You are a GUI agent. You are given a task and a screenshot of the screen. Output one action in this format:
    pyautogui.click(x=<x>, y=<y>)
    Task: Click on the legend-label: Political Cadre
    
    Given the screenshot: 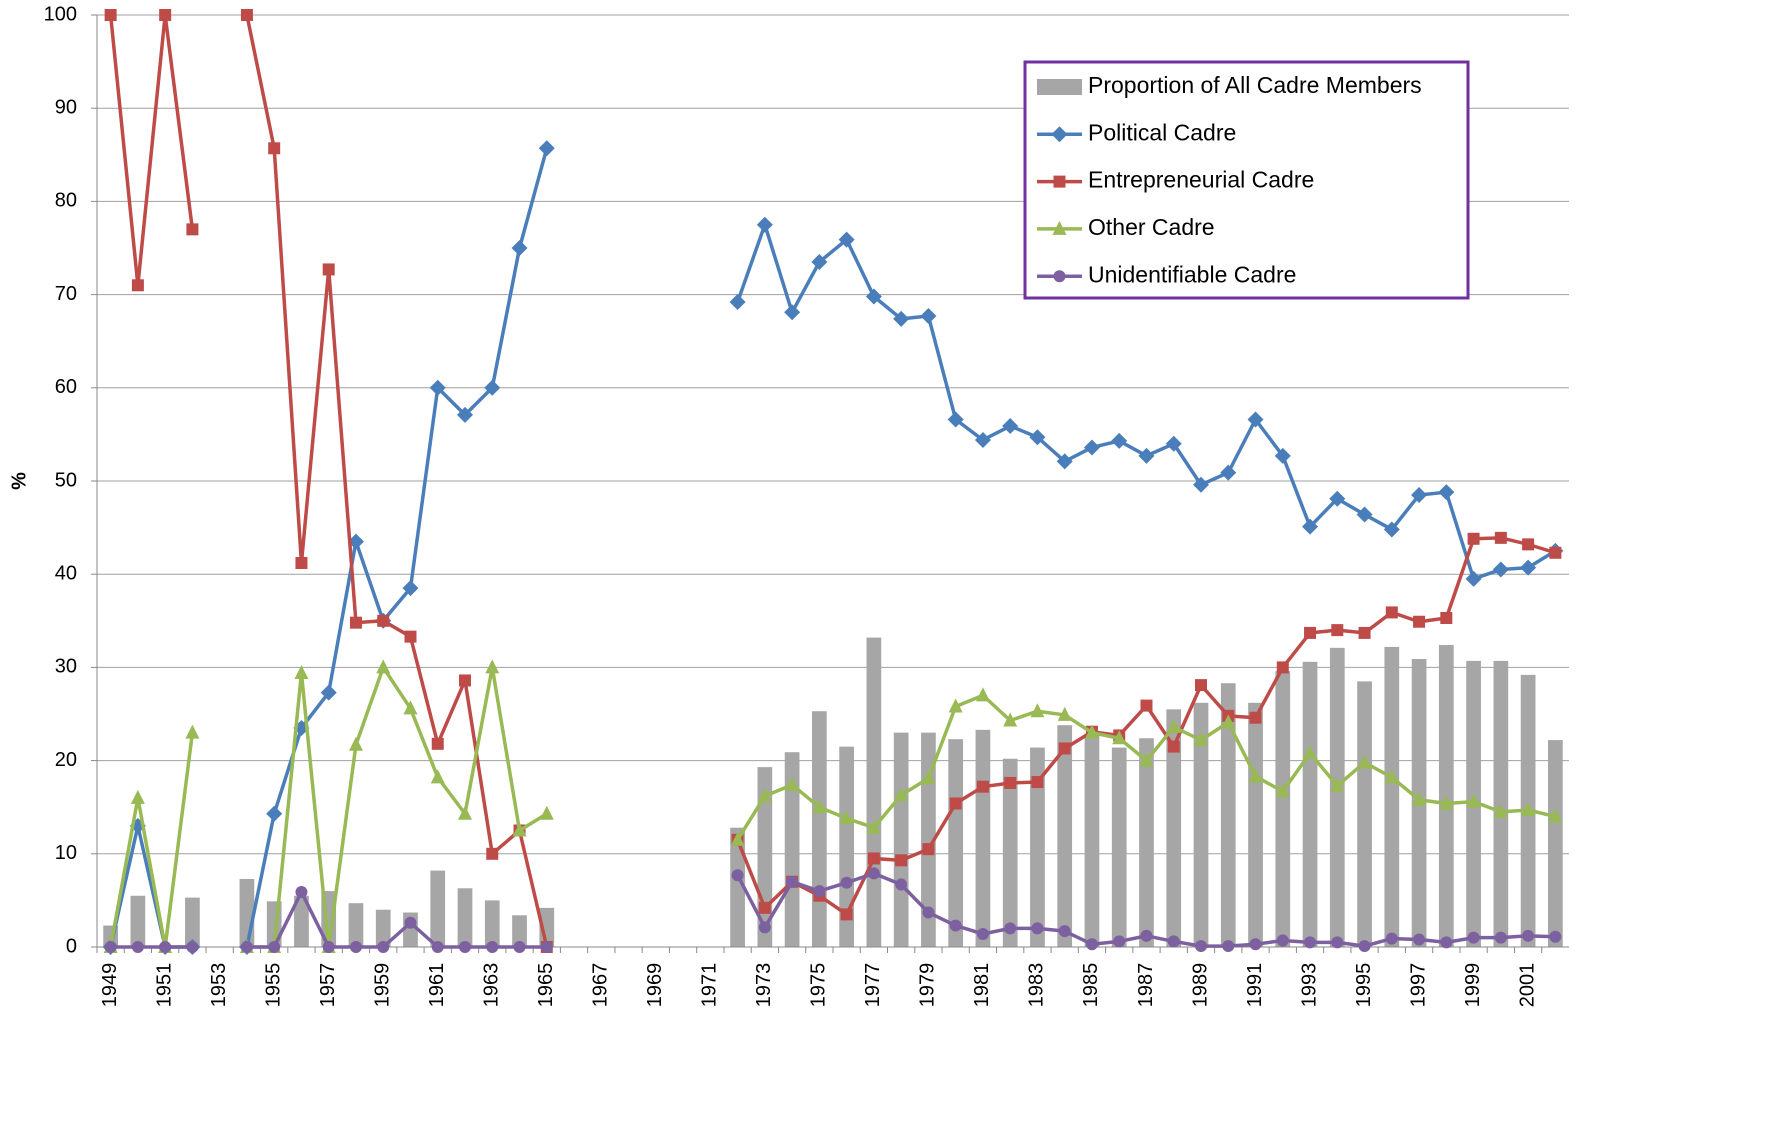 What is the action you would take?
    pyautogui.click(x=1162, y=132)
    